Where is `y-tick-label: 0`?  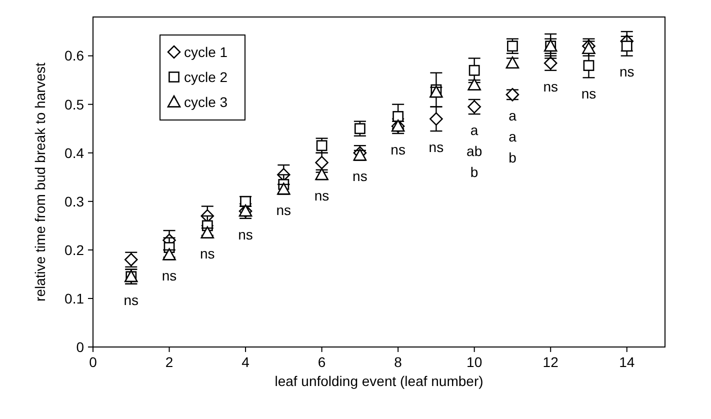
y-tick-label: 0 is located at coordinates (80, 346).